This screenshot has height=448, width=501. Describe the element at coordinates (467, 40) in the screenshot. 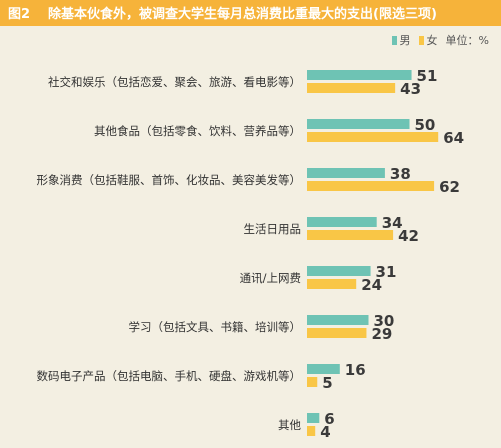

I see `legend-unit: 单位：%` at that location.